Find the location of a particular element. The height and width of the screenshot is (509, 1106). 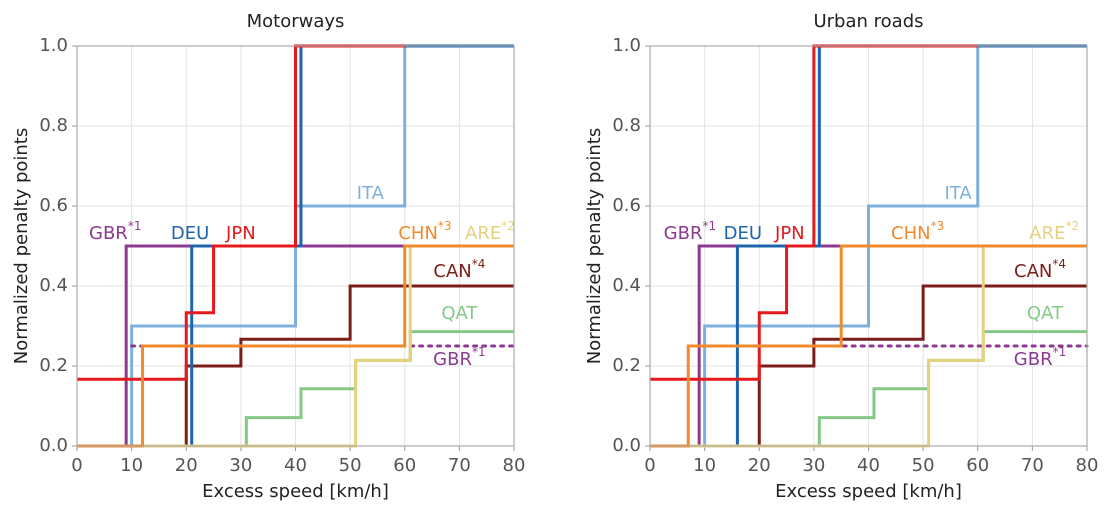

chart-title: Urban roads is located at coordinates (868, 21).